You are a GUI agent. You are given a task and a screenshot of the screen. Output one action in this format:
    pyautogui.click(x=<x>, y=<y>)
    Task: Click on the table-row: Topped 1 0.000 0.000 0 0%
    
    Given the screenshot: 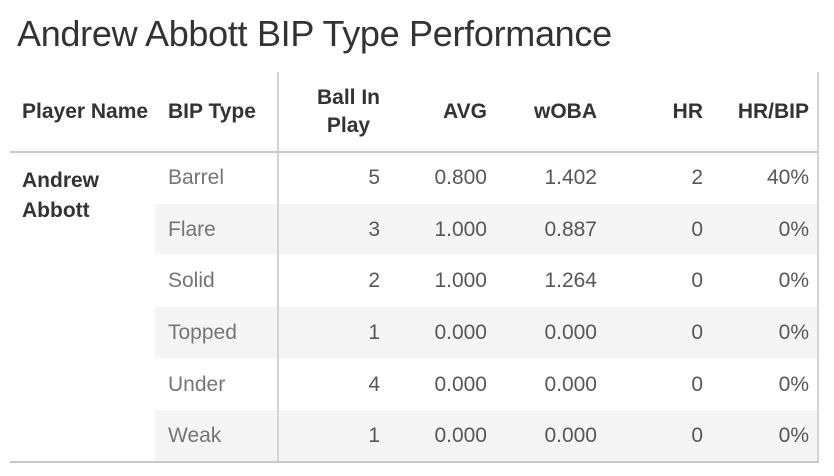 What is the action you would take?
    pyautogui.click(x=414, y=333)
    